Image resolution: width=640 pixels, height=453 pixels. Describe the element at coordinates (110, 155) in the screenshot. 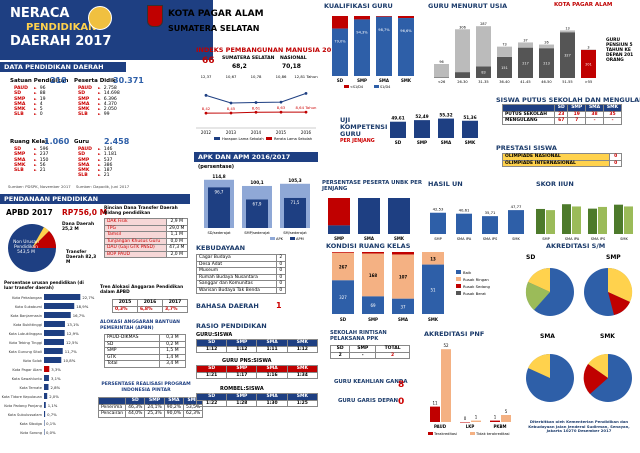

I see `list-item-value: 1.181` at that location.